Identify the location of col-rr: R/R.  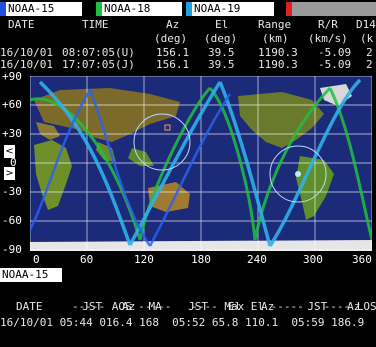
(328, 24).